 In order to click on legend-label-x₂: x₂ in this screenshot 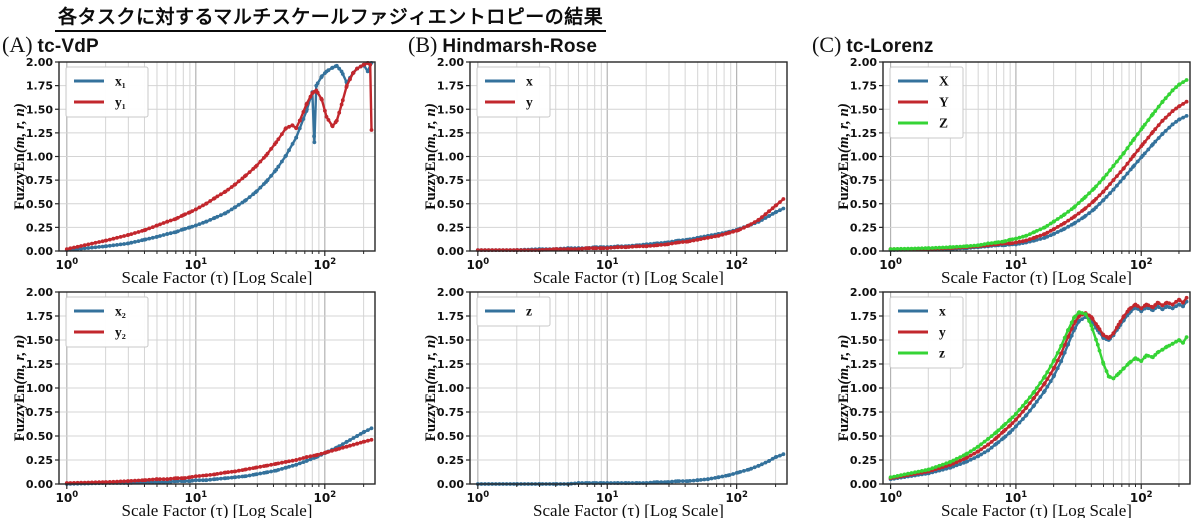, I will do `click(120, 311)`.